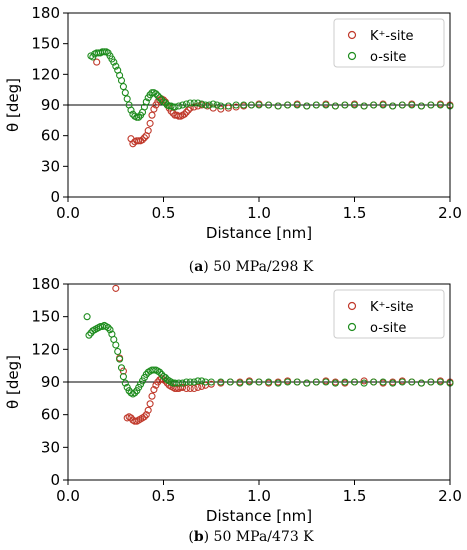 The width and height of the screenshot is (467, 550). Describe the element at coordinates (55, 197) in the screenshot. I see `y-tick-label: 0` at that location.